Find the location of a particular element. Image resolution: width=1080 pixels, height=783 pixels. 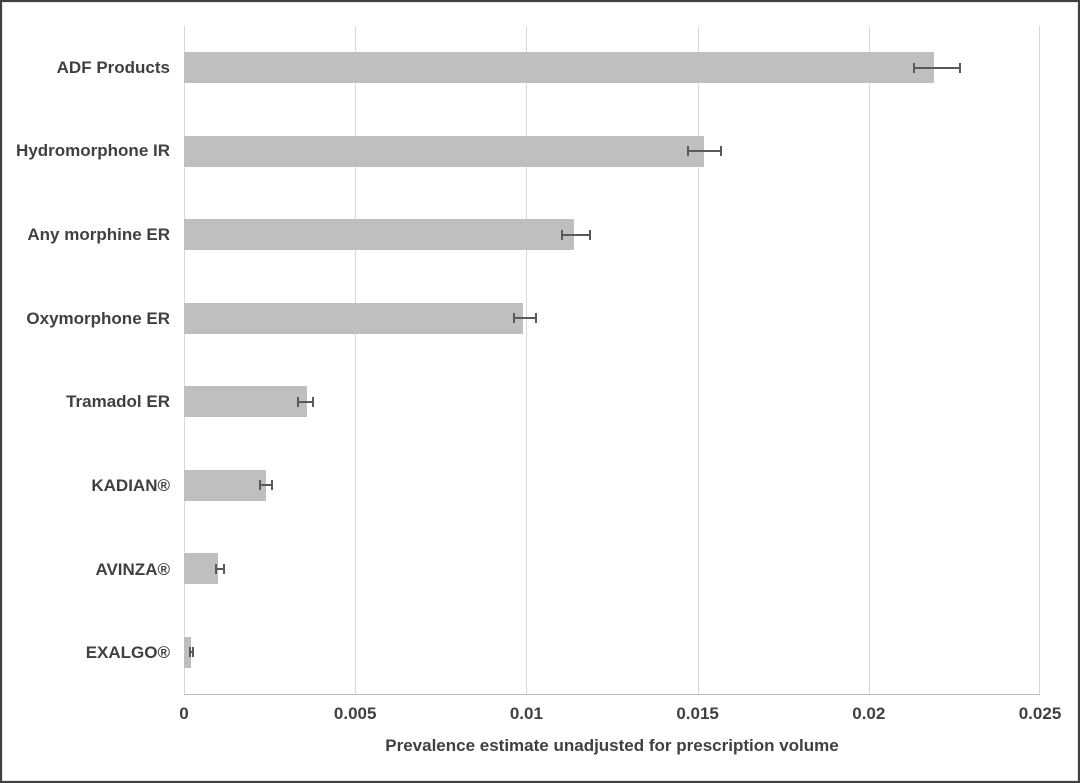

category-label: KADIAN® is located at coordinates (130, 485).